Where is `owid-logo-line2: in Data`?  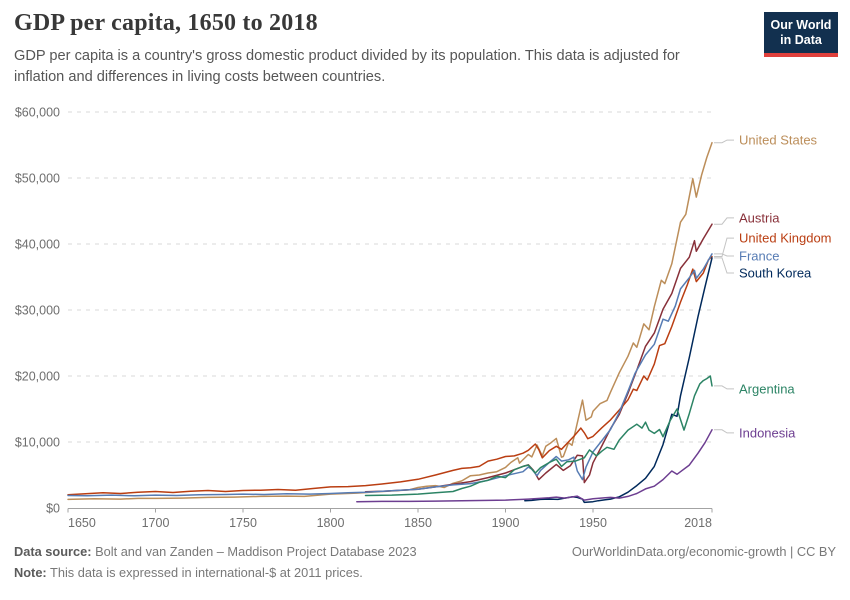
owid-logo-line2: in Data is located at coordinates (801, 40).